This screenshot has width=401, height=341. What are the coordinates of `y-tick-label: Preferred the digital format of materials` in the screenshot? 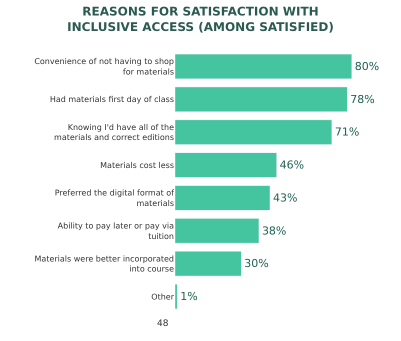 It's located at (114, 198).